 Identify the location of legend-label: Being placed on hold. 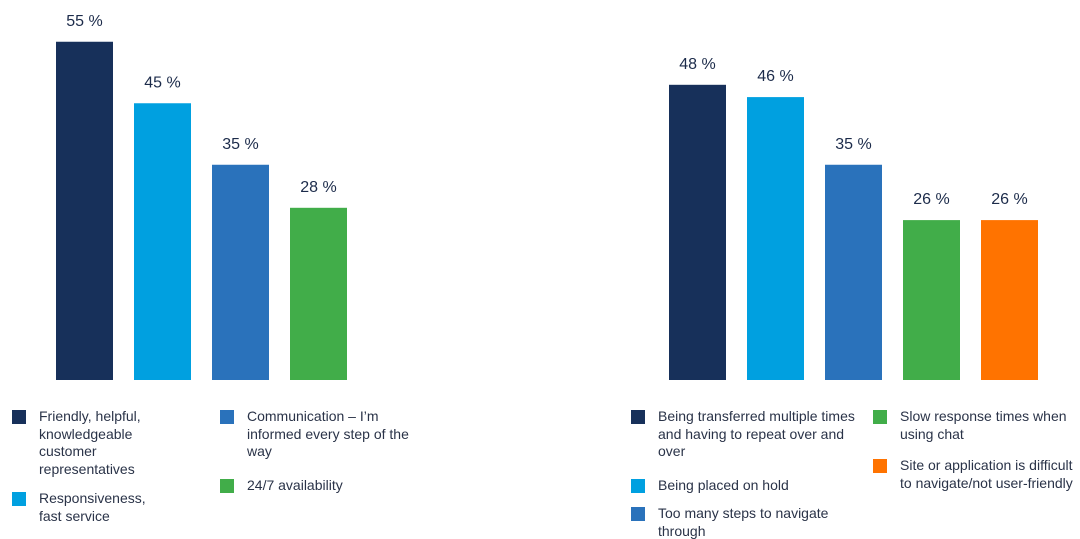
(723, 485).